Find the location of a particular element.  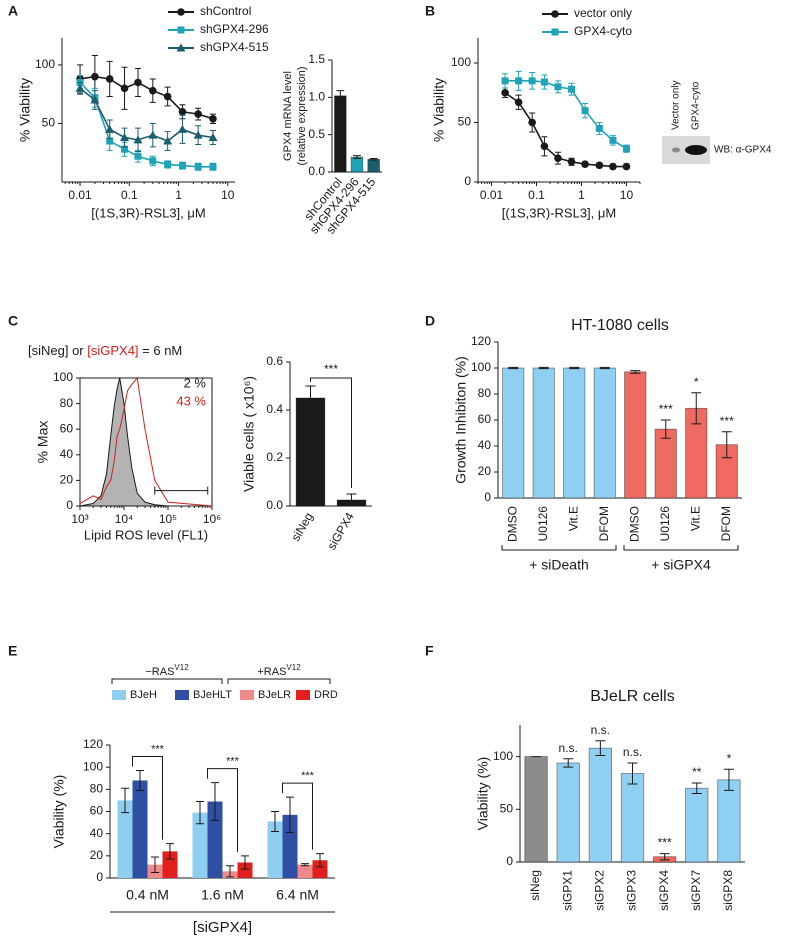

legend-group-sup: V12 is located at coordinates (293, 667).